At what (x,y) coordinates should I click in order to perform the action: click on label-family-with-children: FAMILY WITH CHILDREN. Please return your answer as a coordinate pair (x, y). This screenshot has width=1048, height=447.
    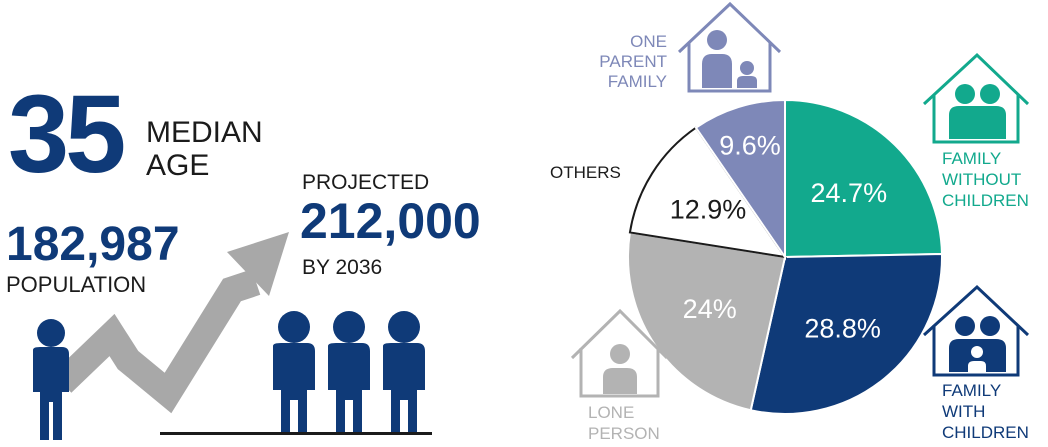
    Looking at the image, I should click on (985, 411).